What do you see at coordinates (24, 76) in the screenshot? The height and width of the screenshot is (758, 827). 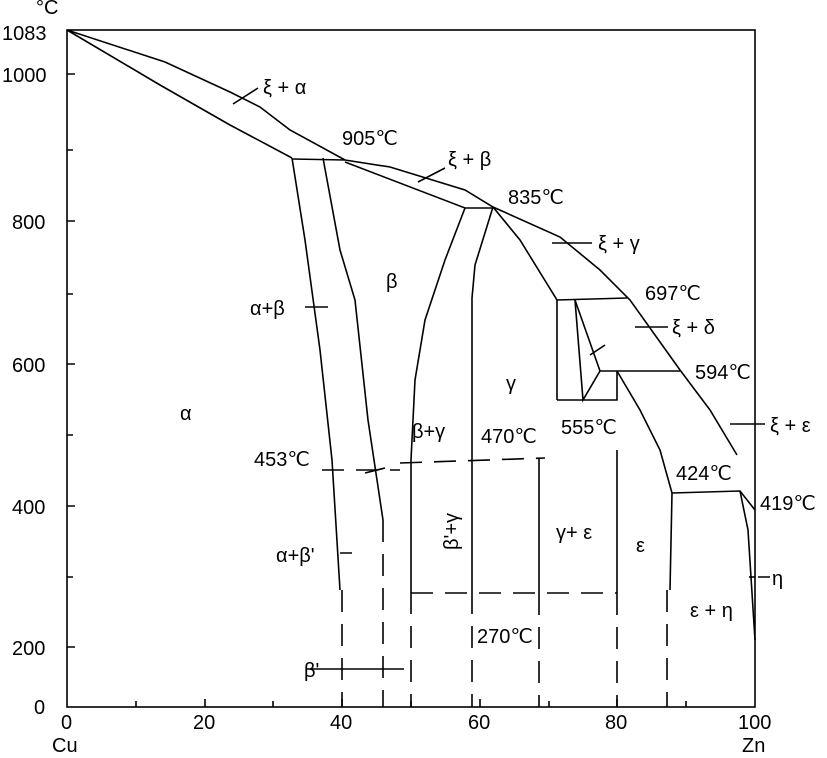 I see `y-label: 1000` at bounding box center [24, 76].